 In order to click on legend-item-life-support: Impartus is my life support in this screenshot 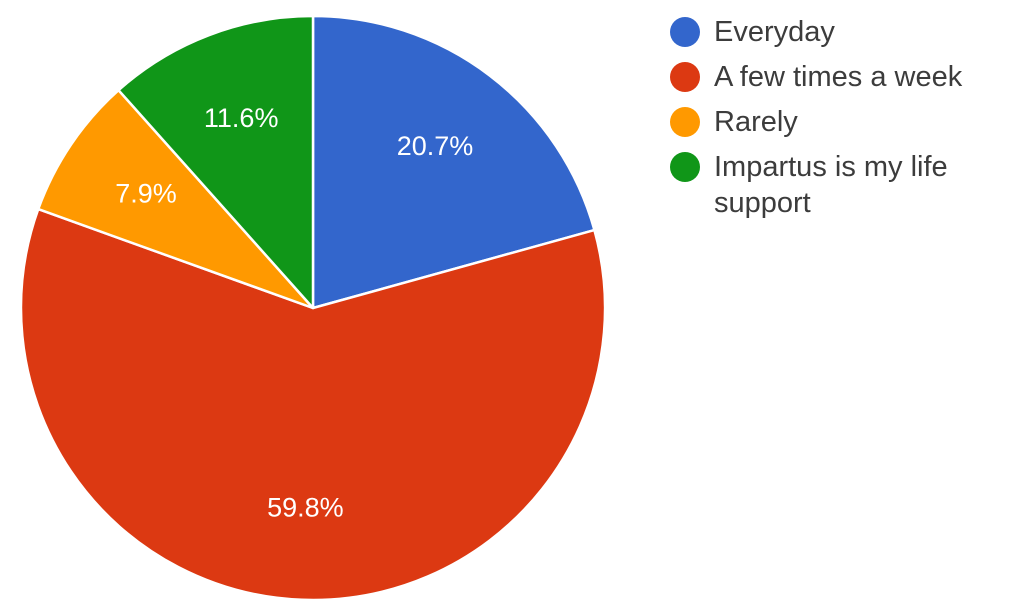, I will do `click(845, 185)`.